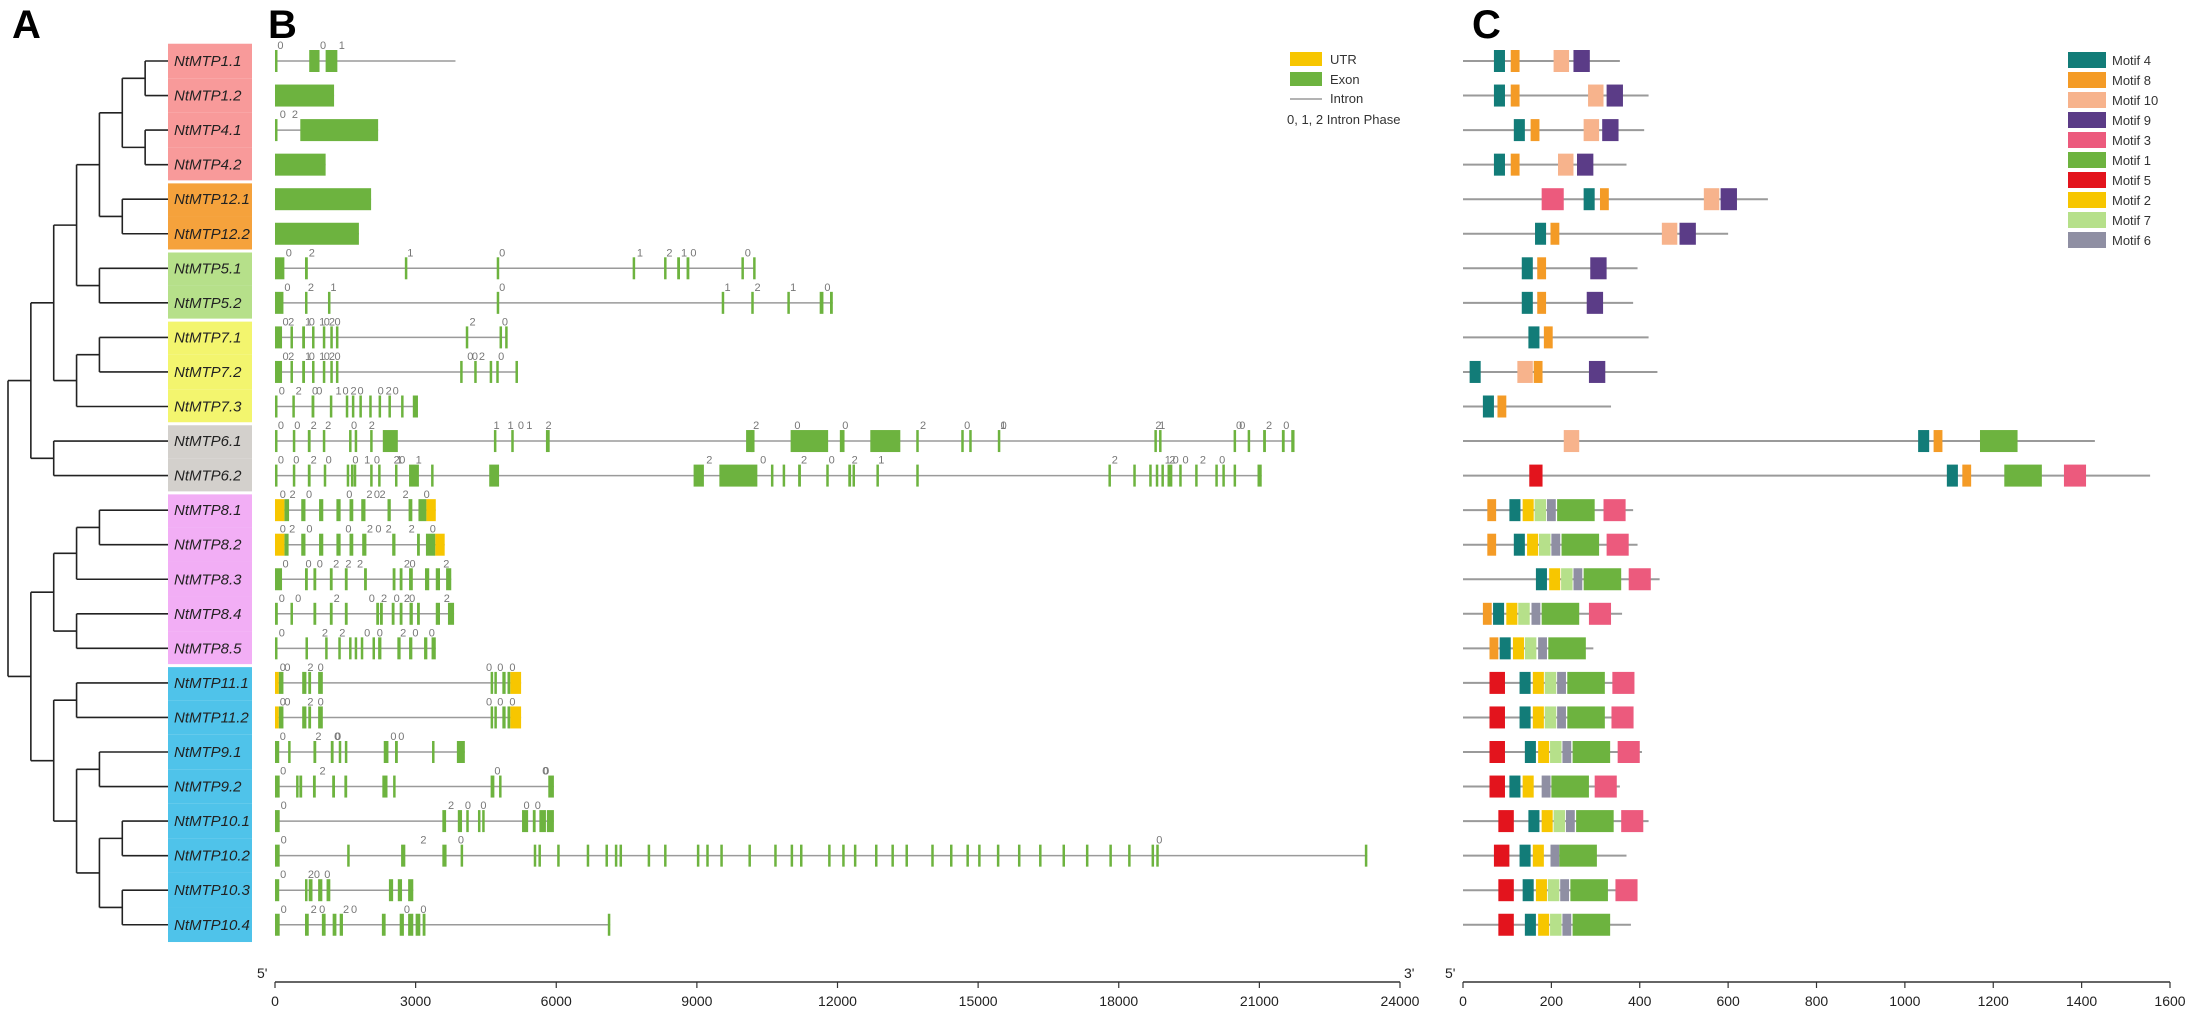 The image size is (2191, 1014). I want to click on legend-utr-swatch, so click(1306, 59).